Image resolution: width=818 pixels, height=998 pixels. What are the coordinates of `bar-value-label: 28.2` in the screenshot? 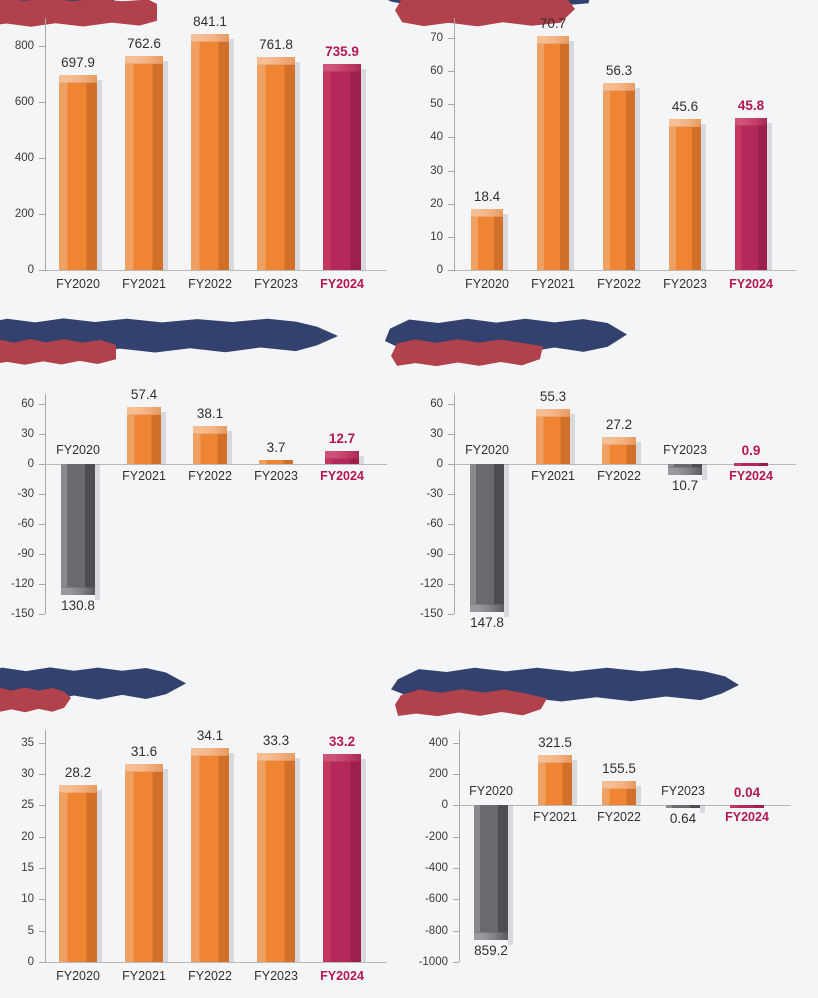 It's located at (78, 773).